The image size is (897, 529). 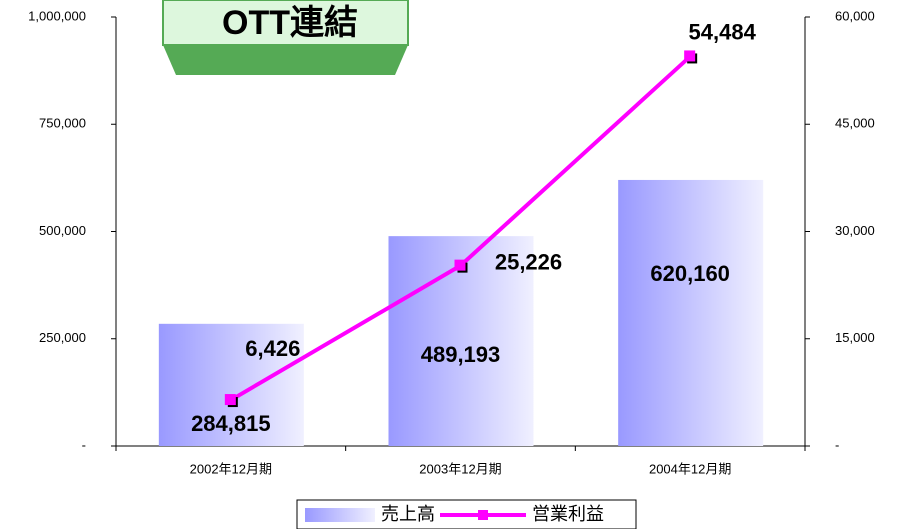 What do you see at coordinates (855, 337) in the screenshot?
I see `y2-tick-label: 15,000` at bounding box center [855, 337].